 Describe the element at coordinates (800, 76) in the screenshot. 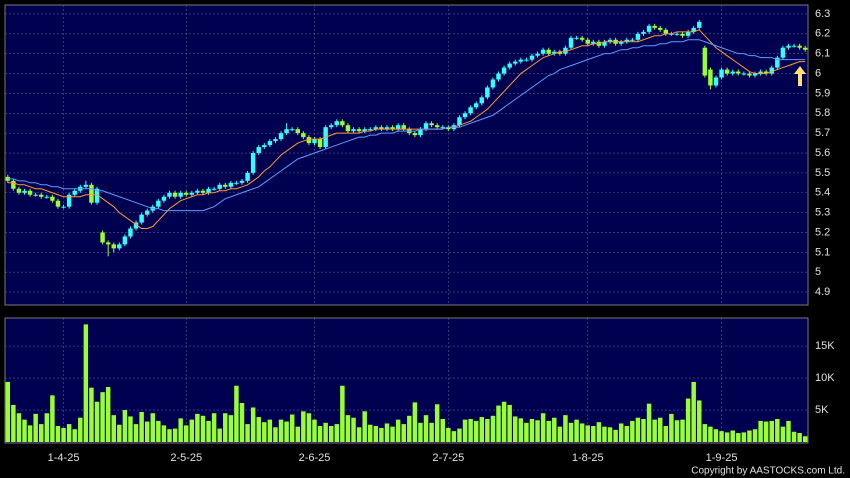

I see `arrow-icon` at that location.